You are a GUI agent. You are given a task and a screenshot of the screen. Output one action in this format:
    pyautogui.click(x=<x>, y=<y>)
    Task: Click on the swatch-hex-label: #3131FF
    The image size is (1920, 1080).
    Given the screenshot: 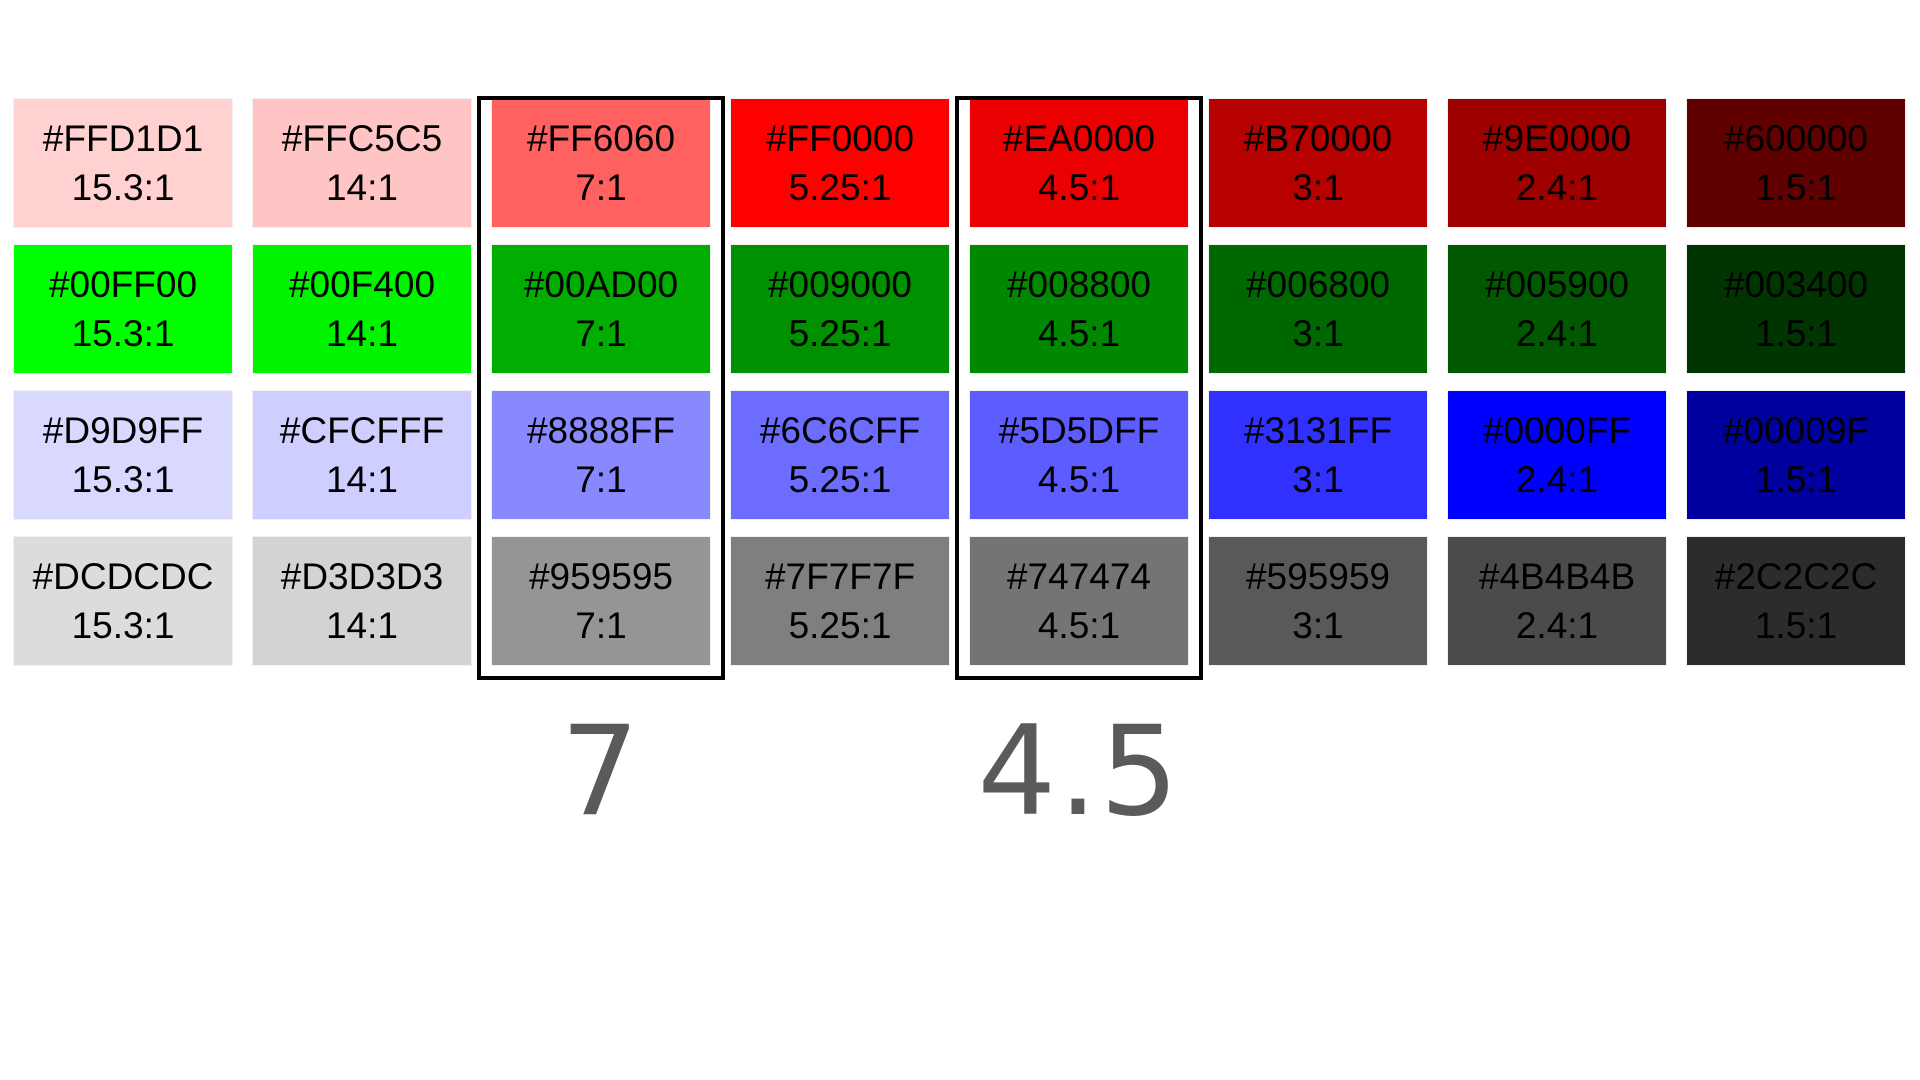 What is the action you would take?
    pyautogui.click(x=1318, y=430)
    